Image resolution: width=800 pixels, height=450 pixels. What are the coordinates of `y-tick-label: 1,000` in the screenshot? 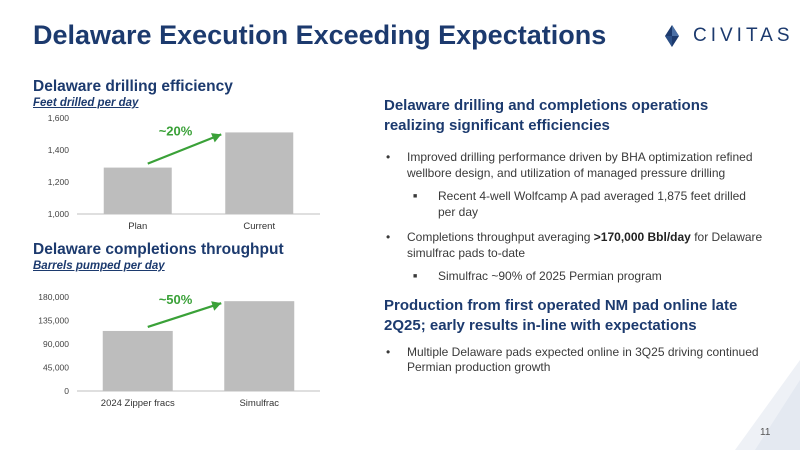 It's located at (59, 214).